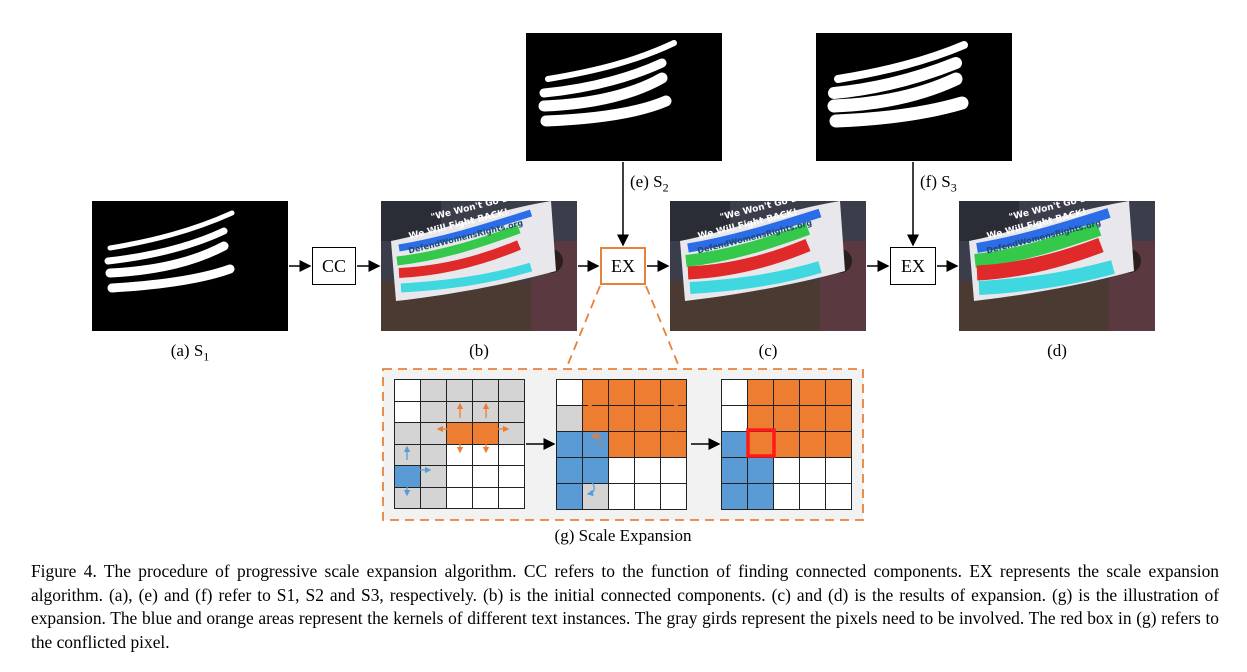 The image size is (1247, 672). What do you see at coordinates (914, 97) in the screenshot?
I see `mask-image-s3` at bounding box center [914, 97].